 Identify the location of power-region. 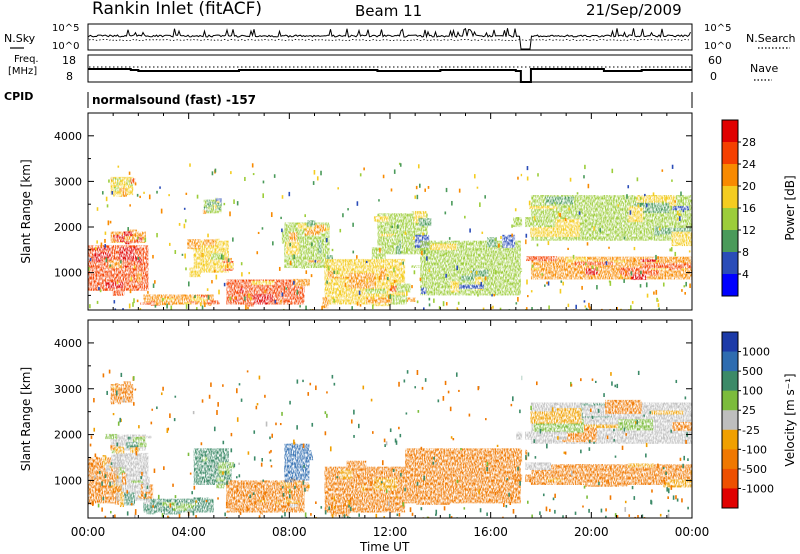
(369, 283).